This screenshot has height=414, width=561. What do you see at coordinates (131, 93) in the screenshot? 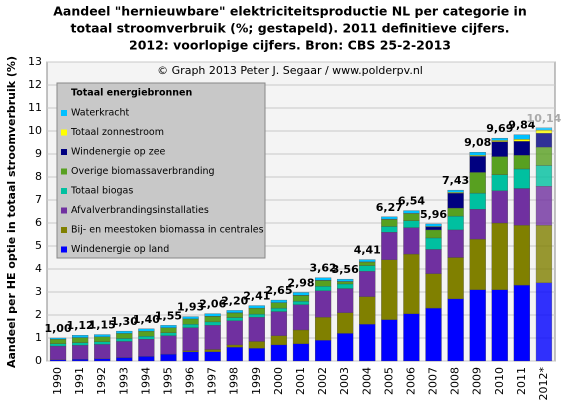
I see `legend-title: Totaal energiebronnen` at bounding box center [131, 93].